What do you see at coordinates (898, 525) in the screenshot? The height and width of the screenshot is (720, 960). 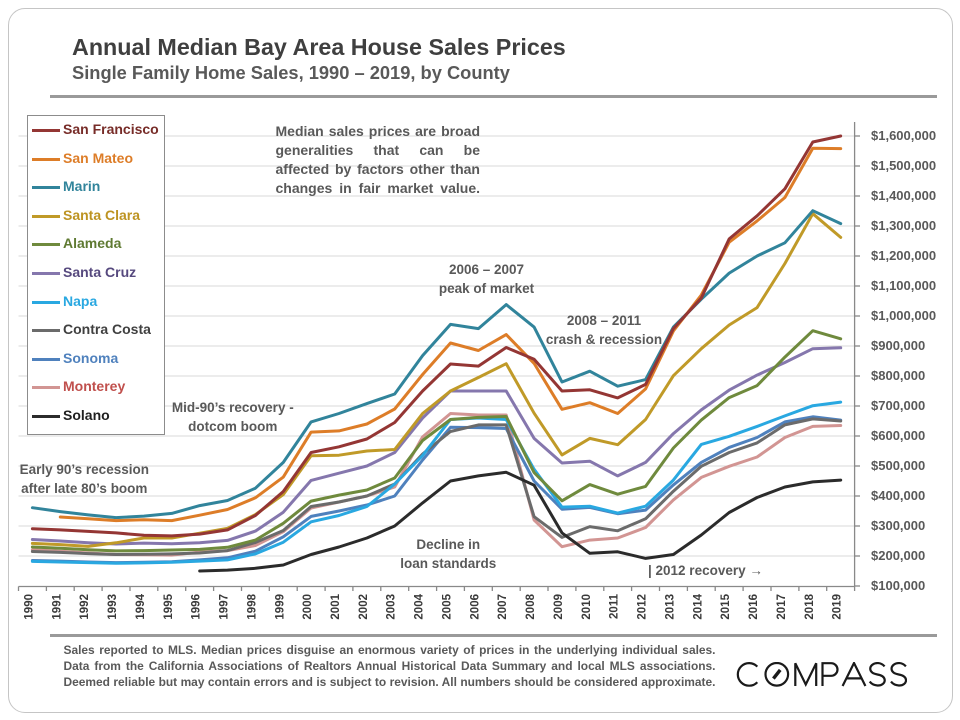 I see `svg-text: $300,000` at bounding box center [898, 525].